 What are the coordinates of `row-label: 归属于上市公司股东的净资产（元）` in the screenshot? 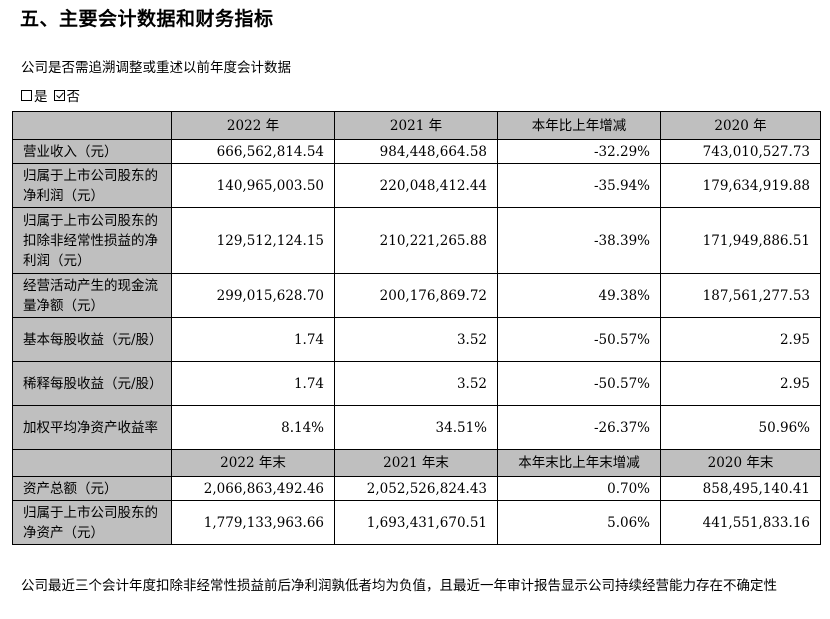 It's located at (92, 522).